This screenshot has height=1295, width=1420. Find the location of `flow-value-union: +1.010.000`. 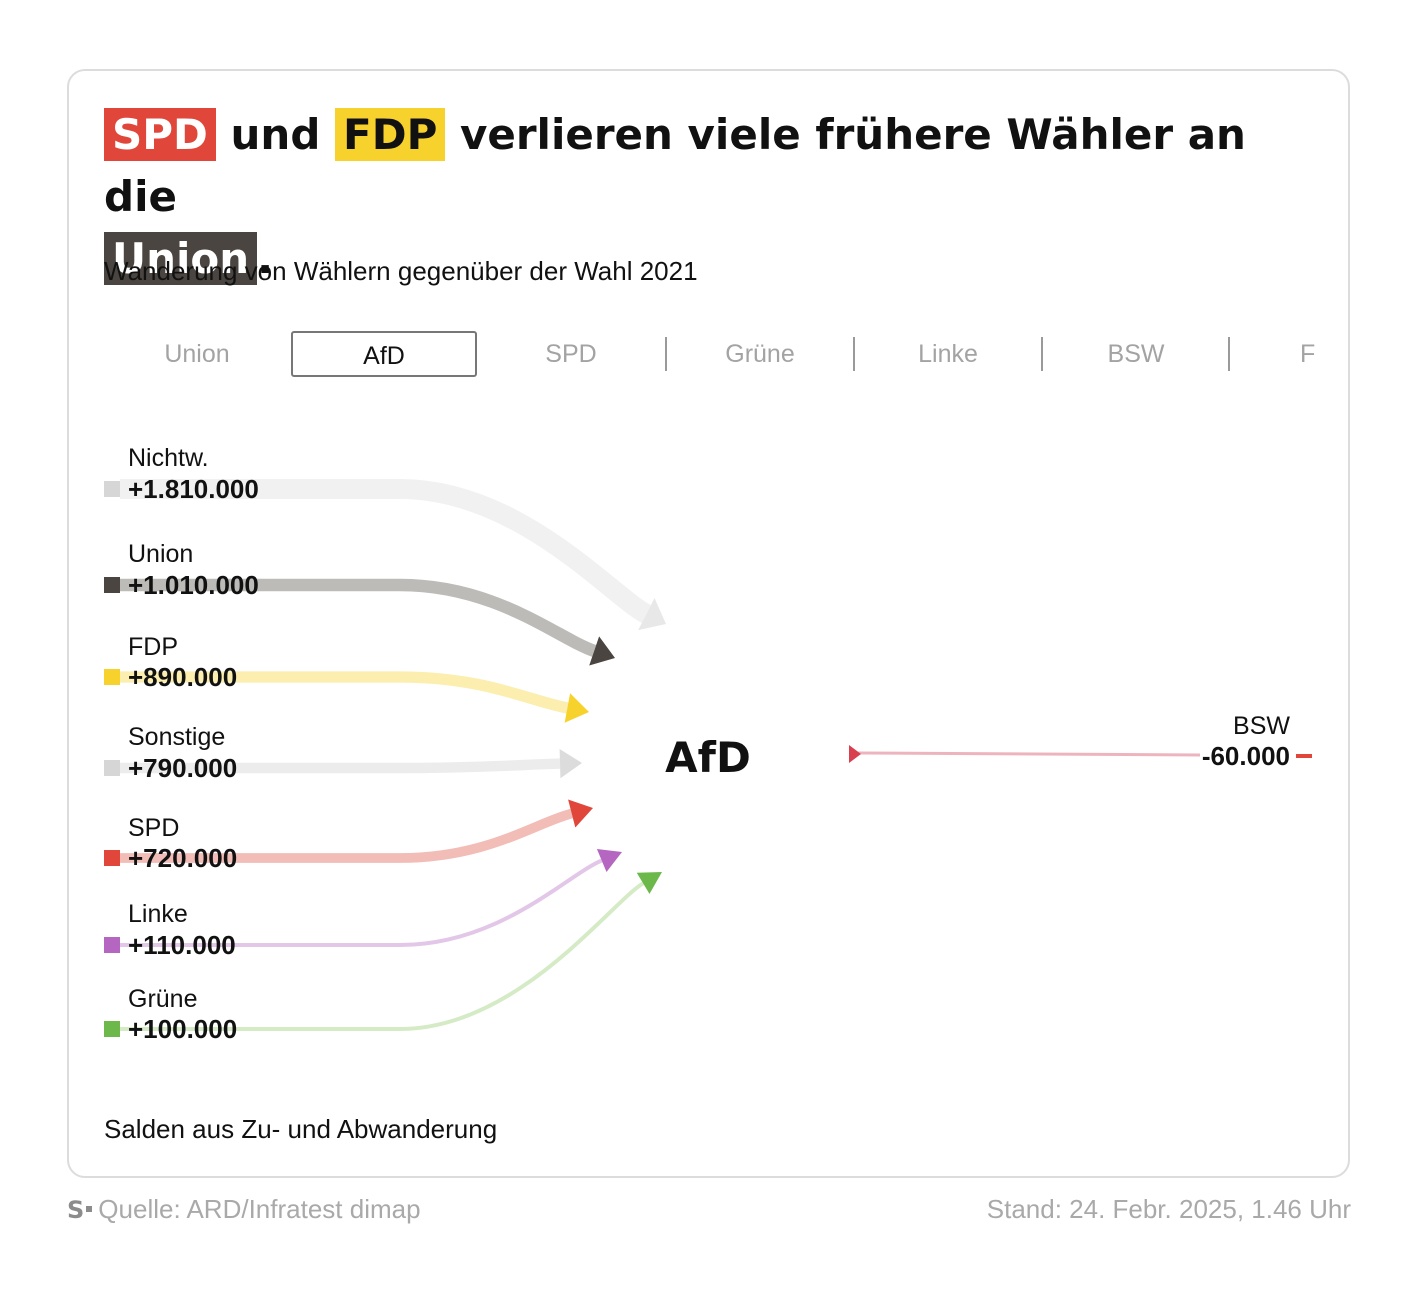

flow-value-union: +1.010.000 is located at coordinates (193, 585).